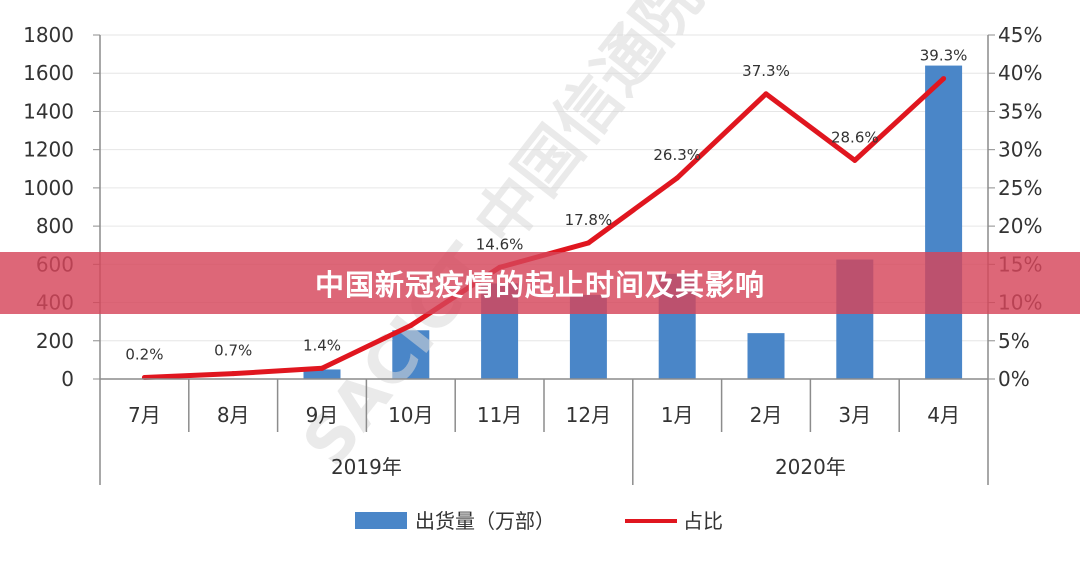 This screenshot has height=567, width=1080. I want to click on category-label: 12月, so click(588, 415).